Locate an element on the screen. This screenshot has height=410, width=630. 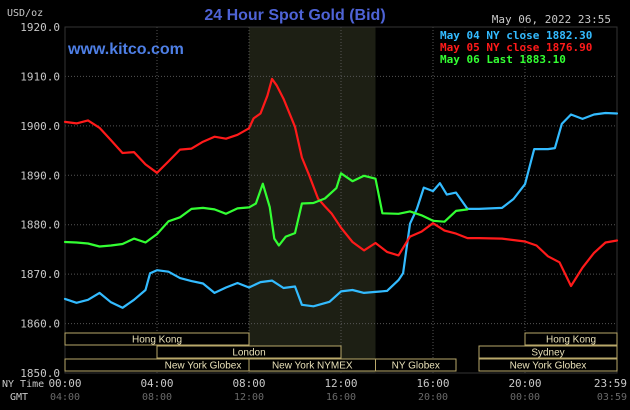
legend-may04: May 04 NY close 1882.30 is located at coordinates (516, 35).